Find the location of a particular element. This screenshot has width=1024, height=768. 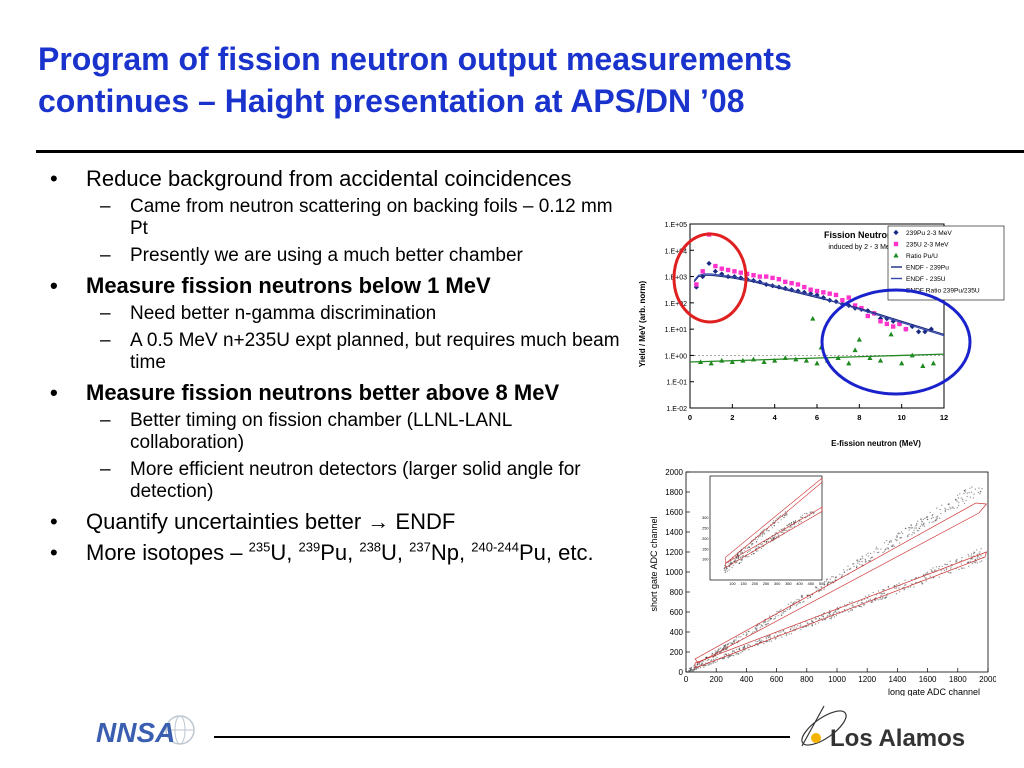

y-tick-label: 1.E-02 is located at coordinates (676, 409).